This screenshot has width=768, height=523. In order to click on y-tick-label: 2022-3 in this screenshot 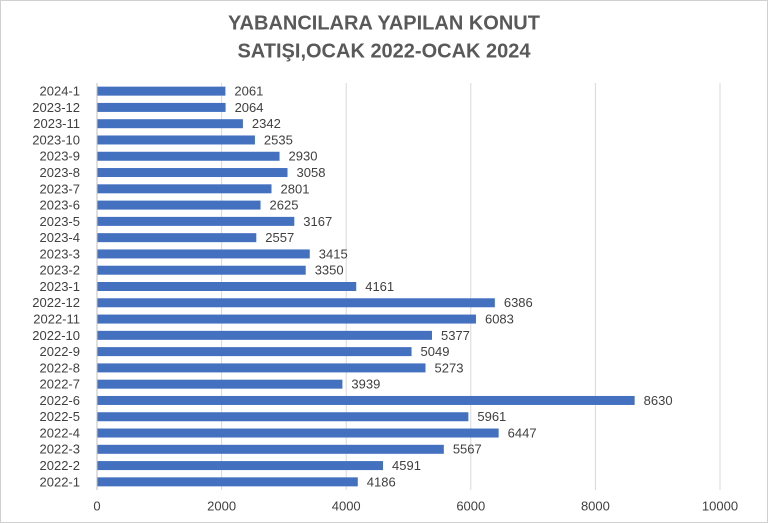, I will do `click(60, 449)`.